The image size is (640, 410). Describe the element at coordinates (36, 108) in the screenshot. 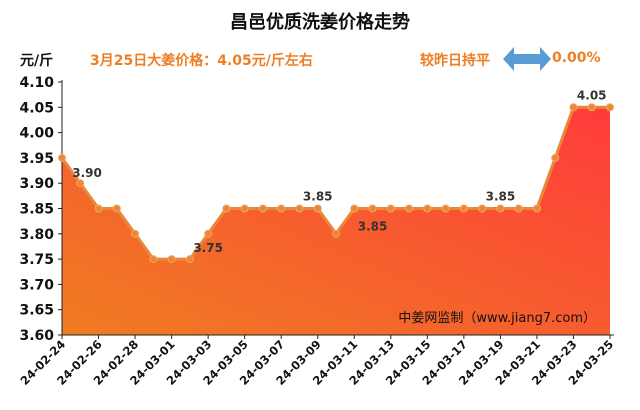

I see `y-tick-label: 4.05` at that location.